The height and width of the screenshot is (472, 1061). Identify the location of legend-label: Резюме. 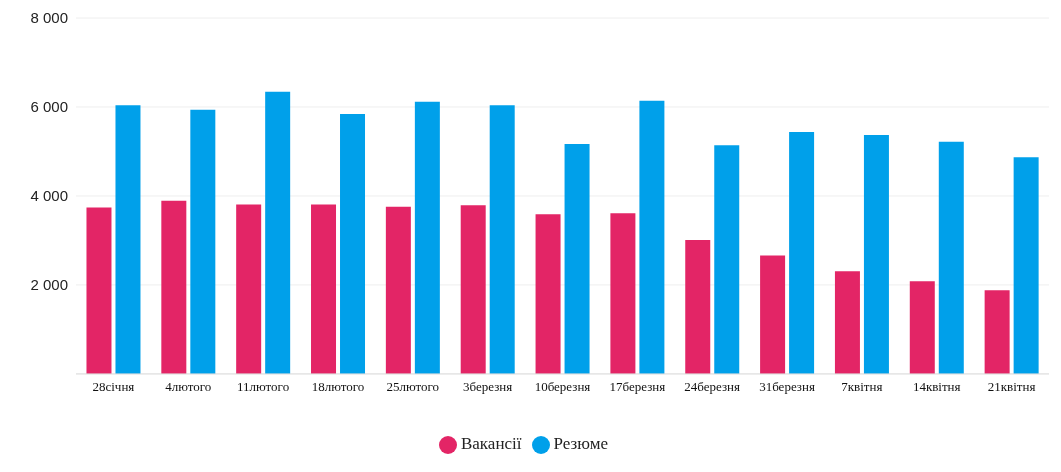
(580, 443).